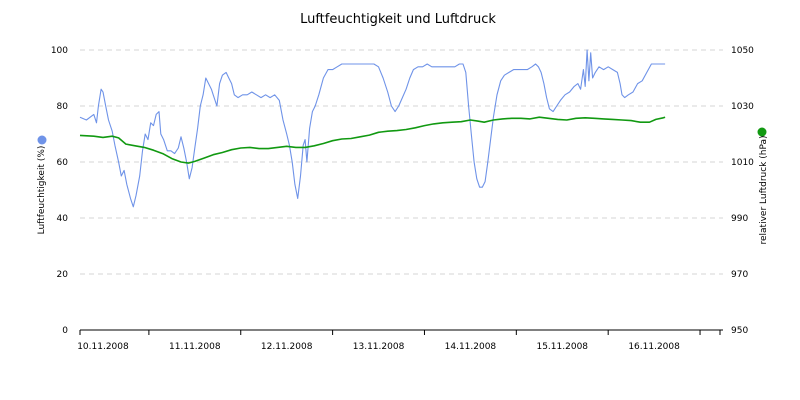  I want to click on left-tick-label: 80, so click(63, 107).